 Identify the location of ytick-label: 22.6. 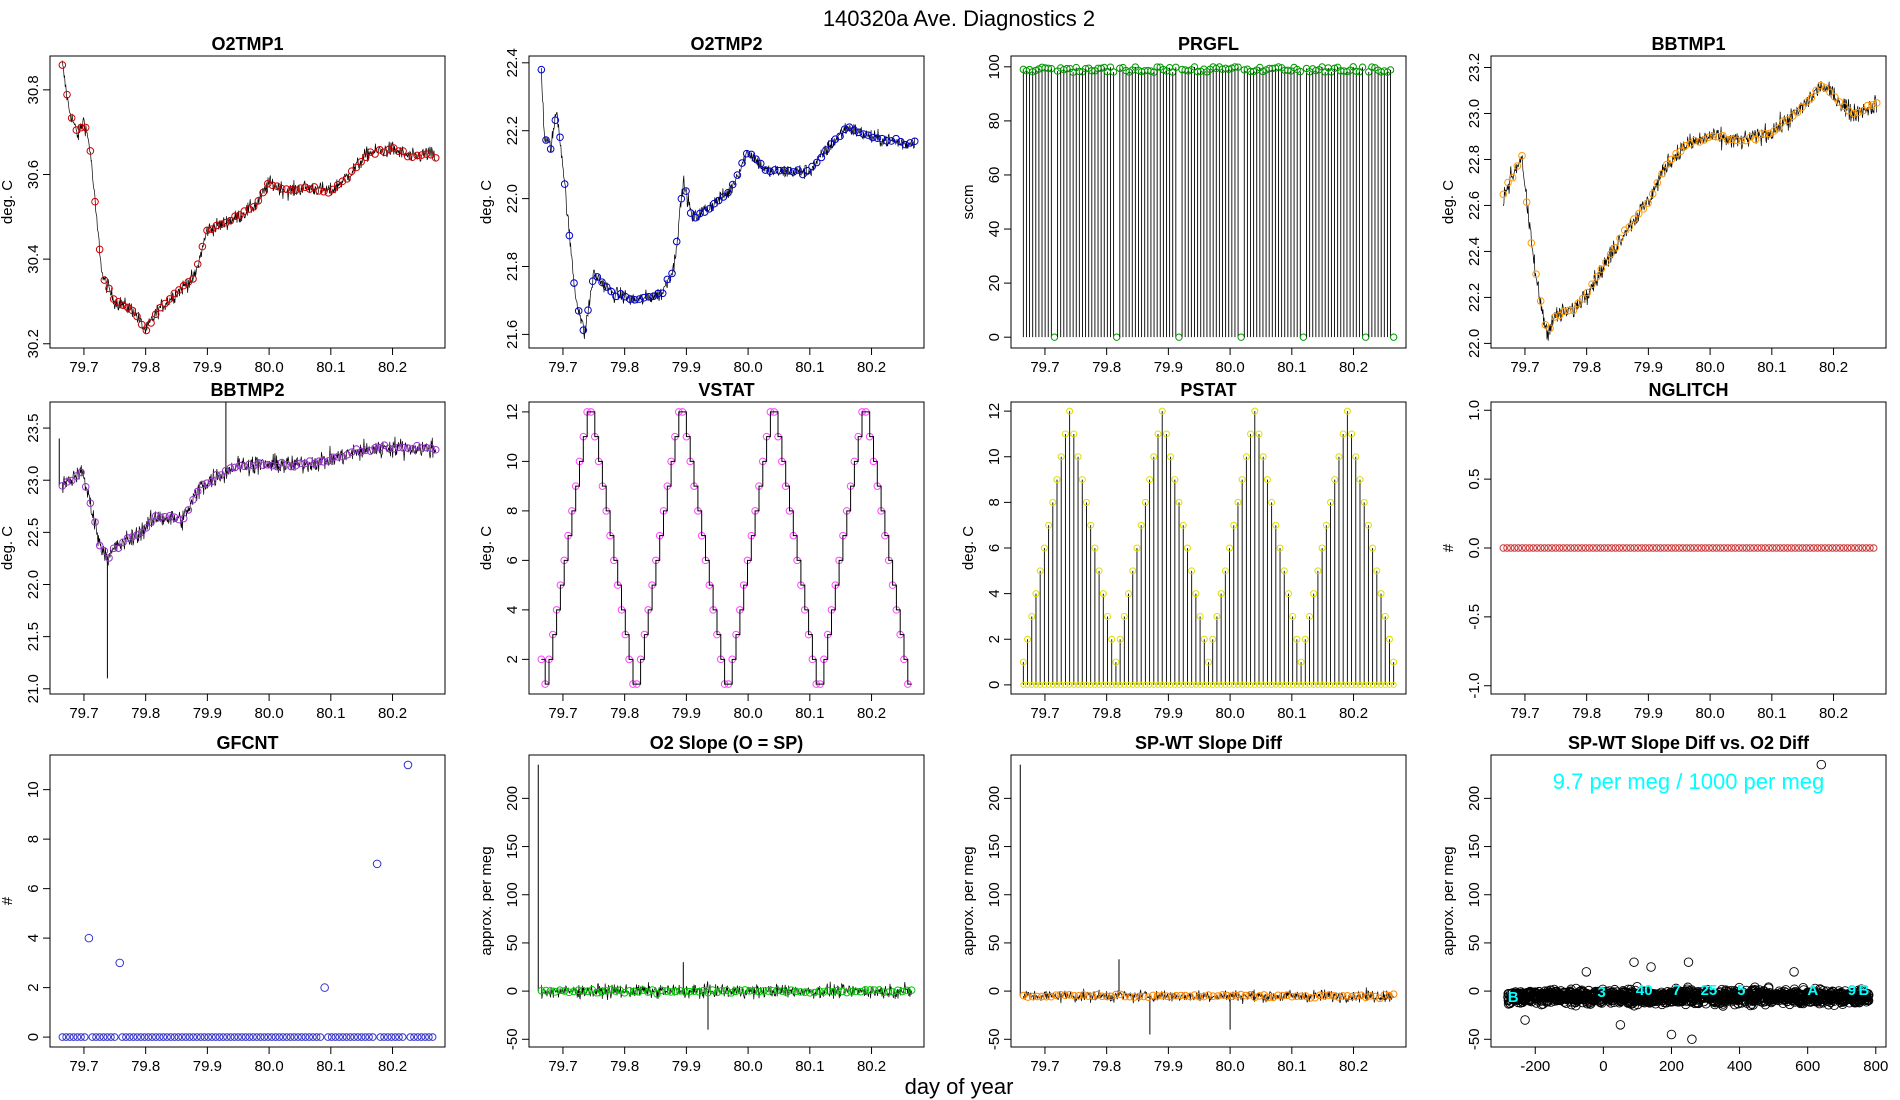
(1474, 205).